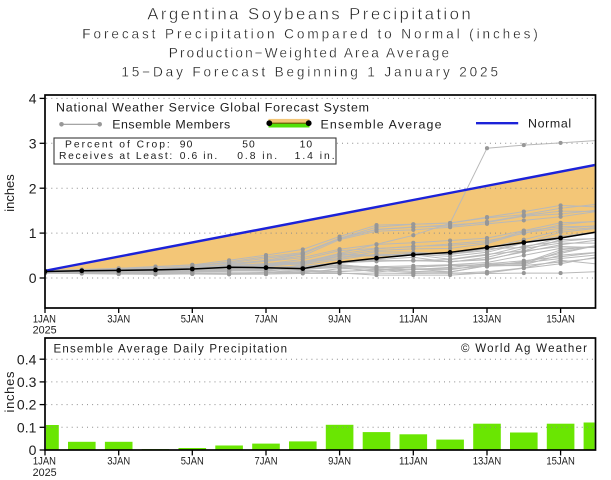  I want to click on svg-text:15−Day Forecast Beginning 1 Ja: 15−Day Forecast Beginning 1 January 2025, so click(309, 71).